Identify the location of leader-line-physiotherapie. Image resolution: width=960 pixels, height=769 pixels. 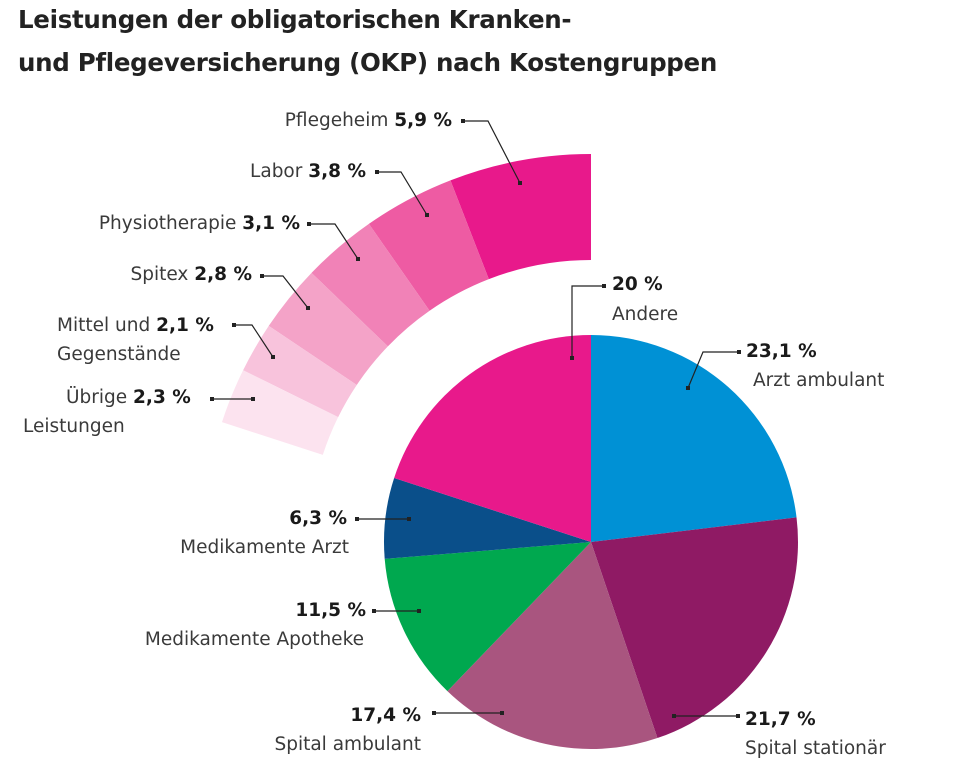
(334, 241).